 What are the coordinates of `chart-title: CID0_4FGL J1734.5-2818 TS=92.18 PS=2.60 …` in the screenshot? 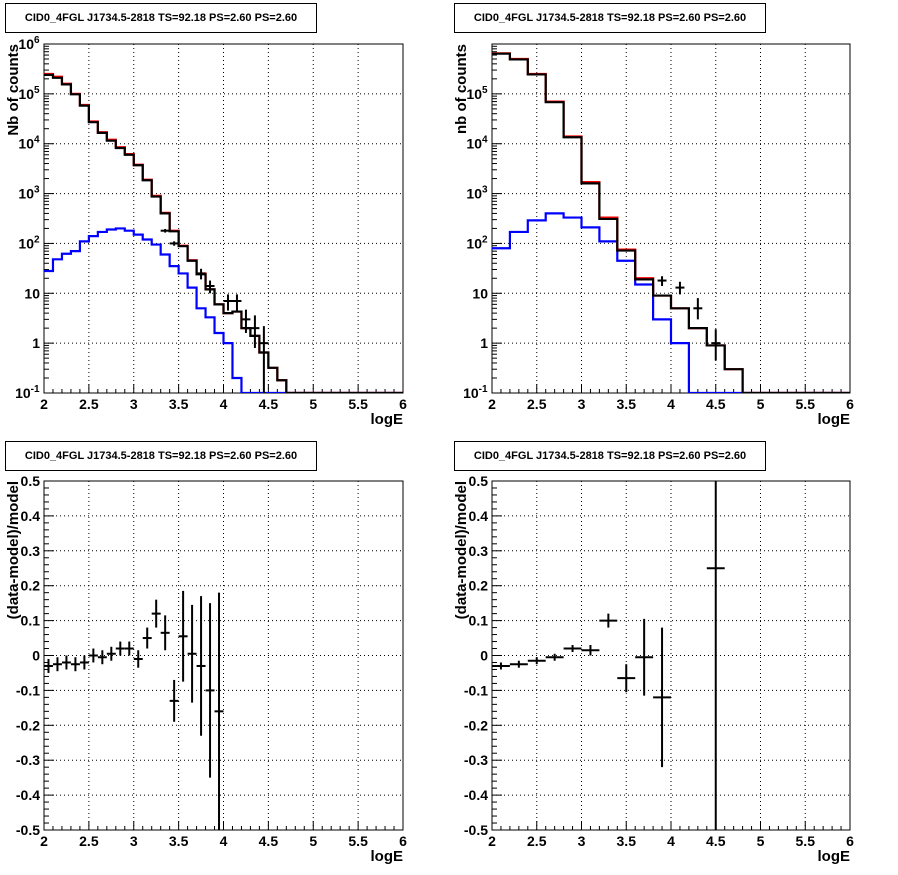 It's located at (161, 18).